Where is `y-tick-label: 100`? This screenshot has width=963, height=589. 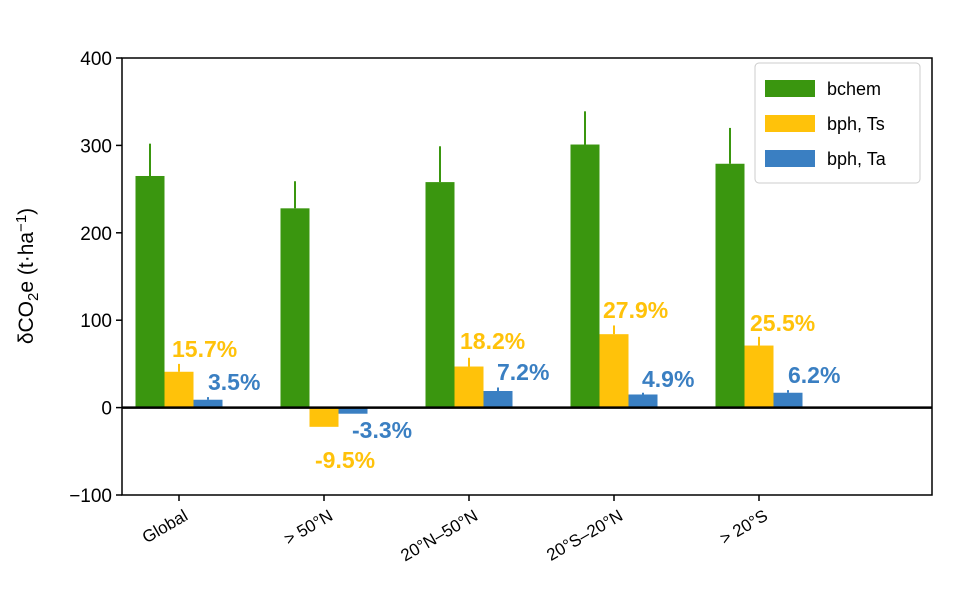 y-tick-label: 100 is located at coordinates (96, 321).